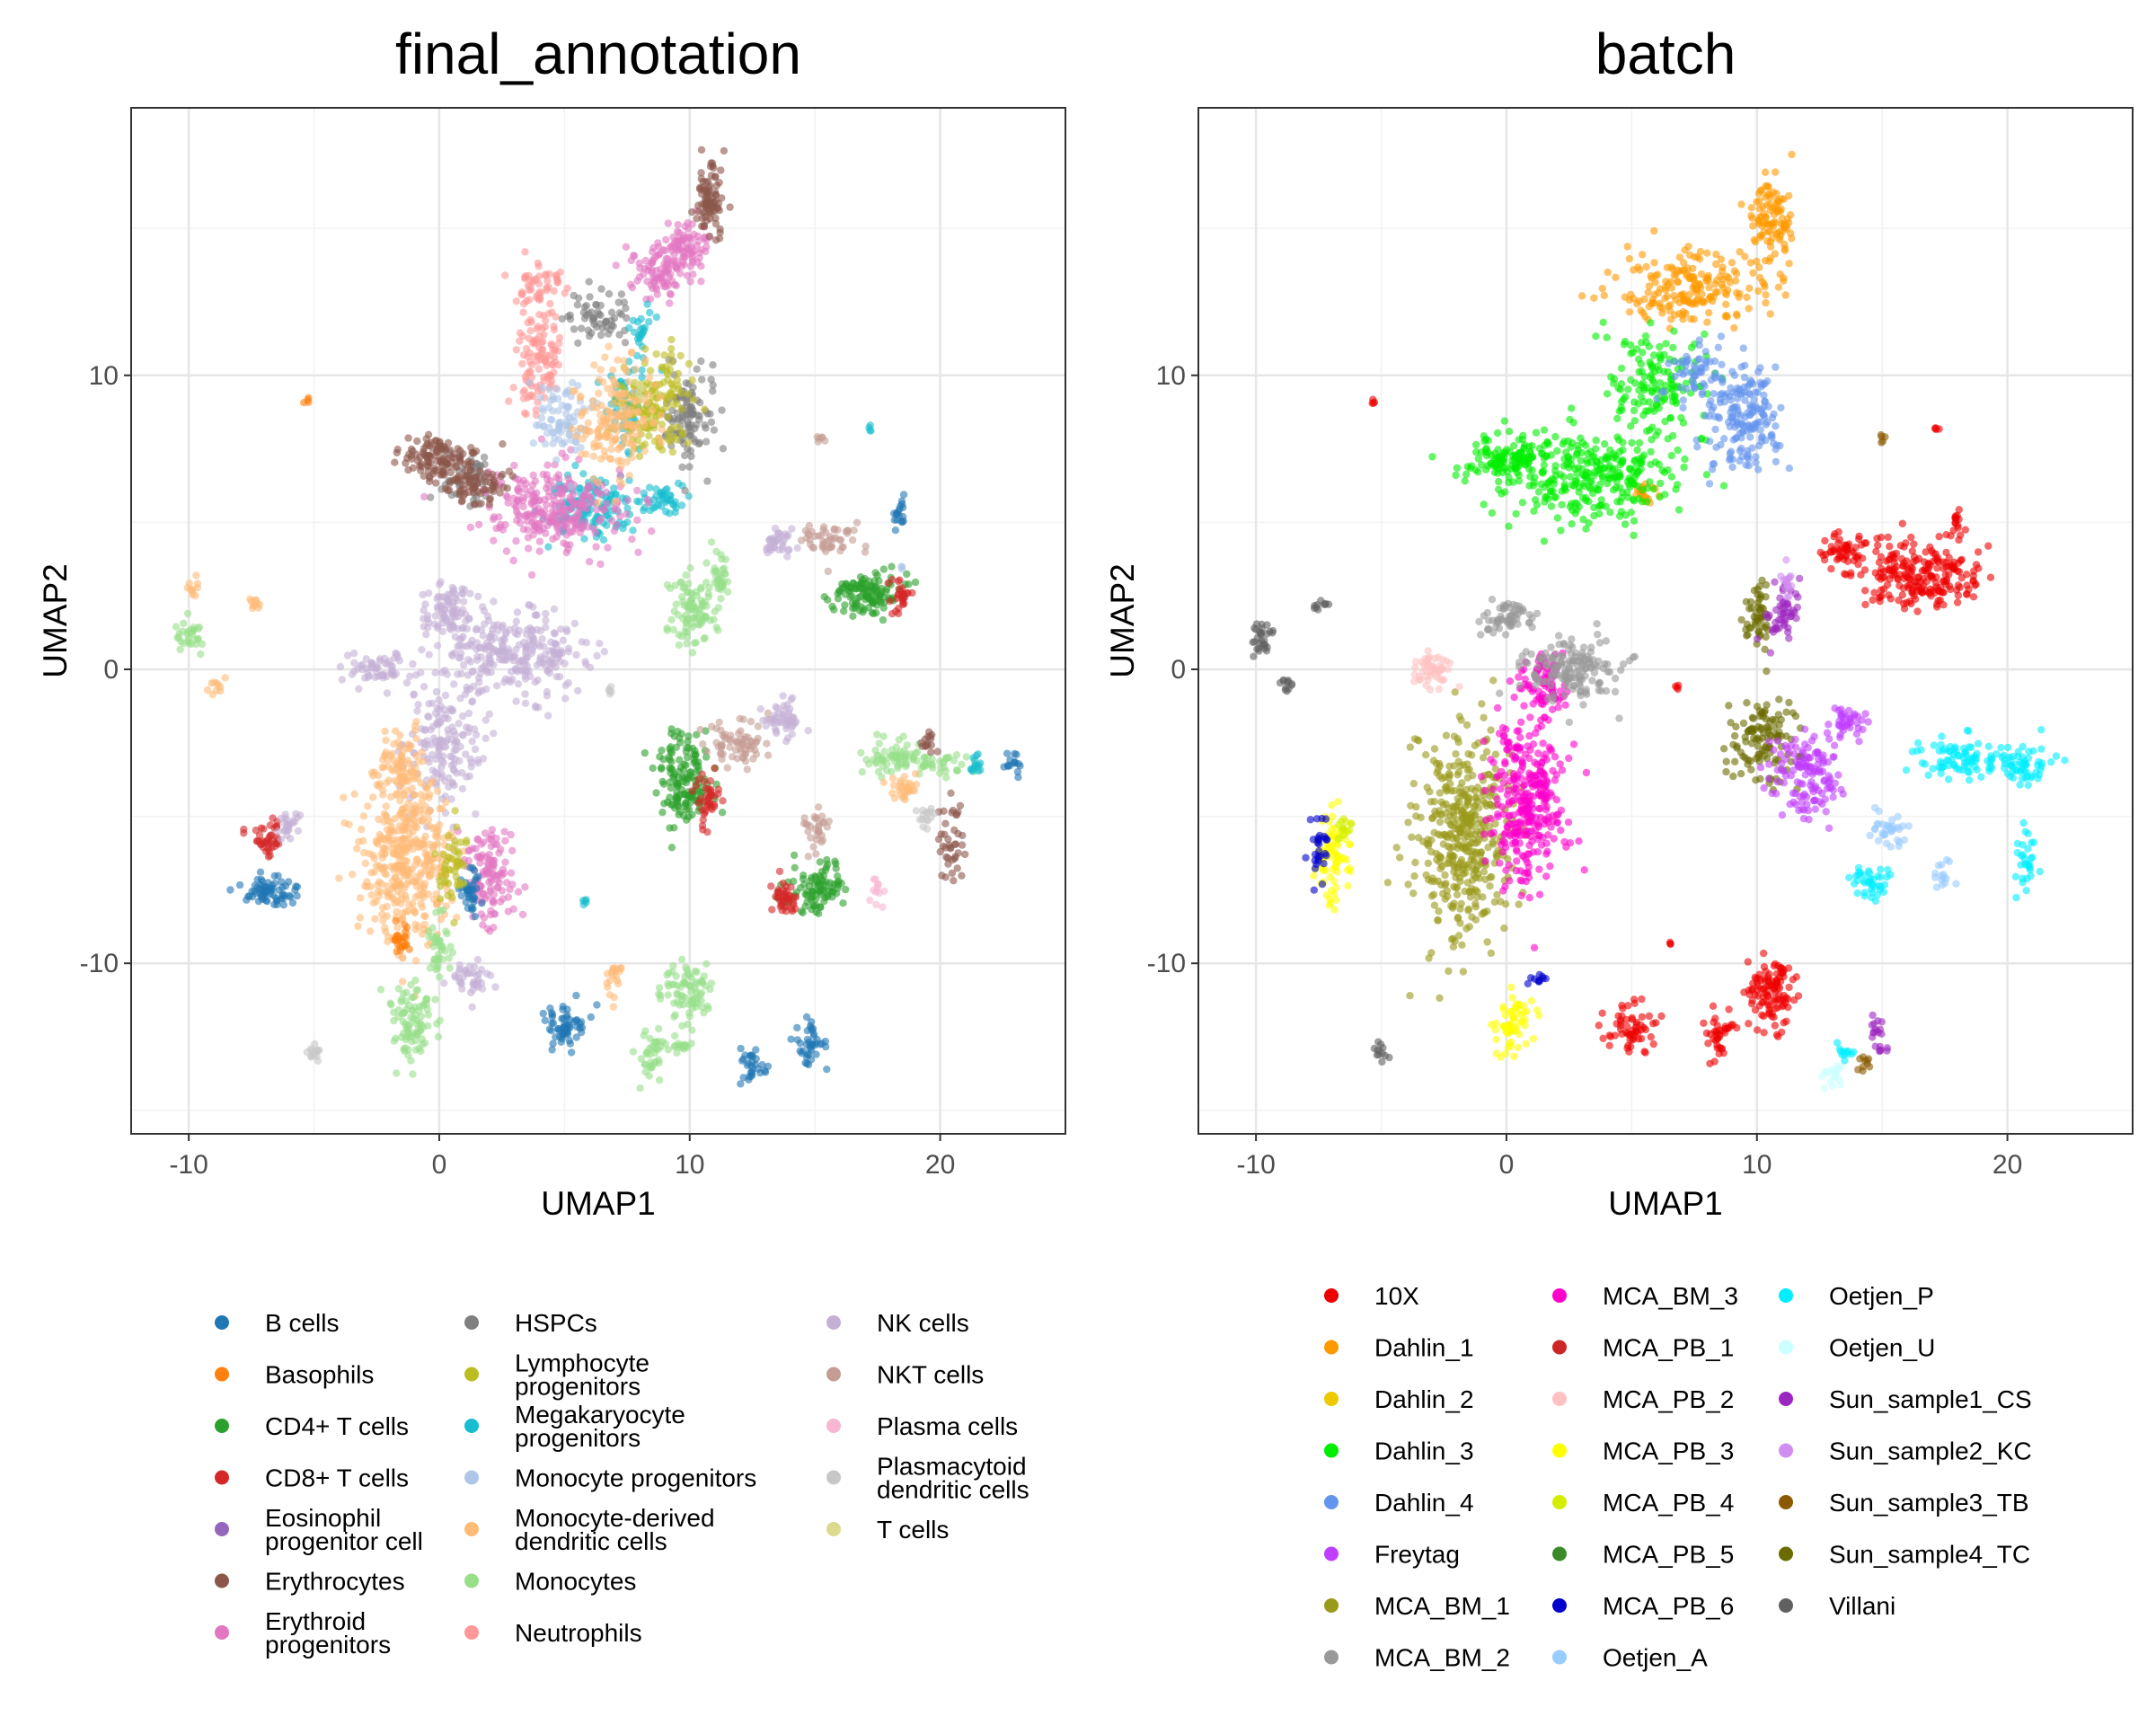  I want to click on legend-item: Monocyte-derived dendritic cells, so click(589, 1529).